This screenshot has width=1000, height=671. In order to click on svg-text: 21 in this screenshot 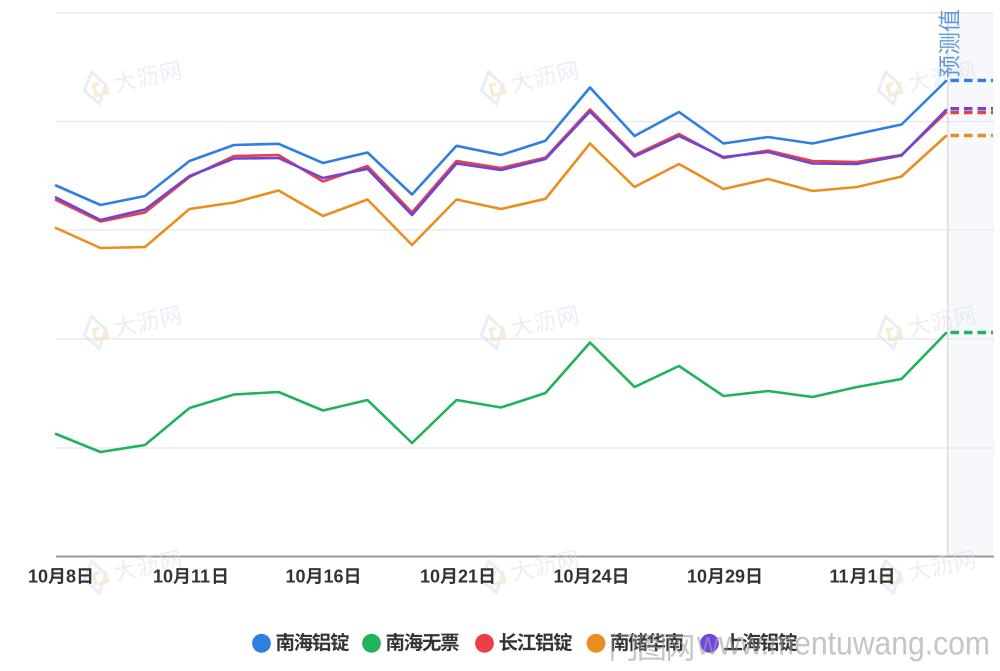, I will do `click(468, 577)`.